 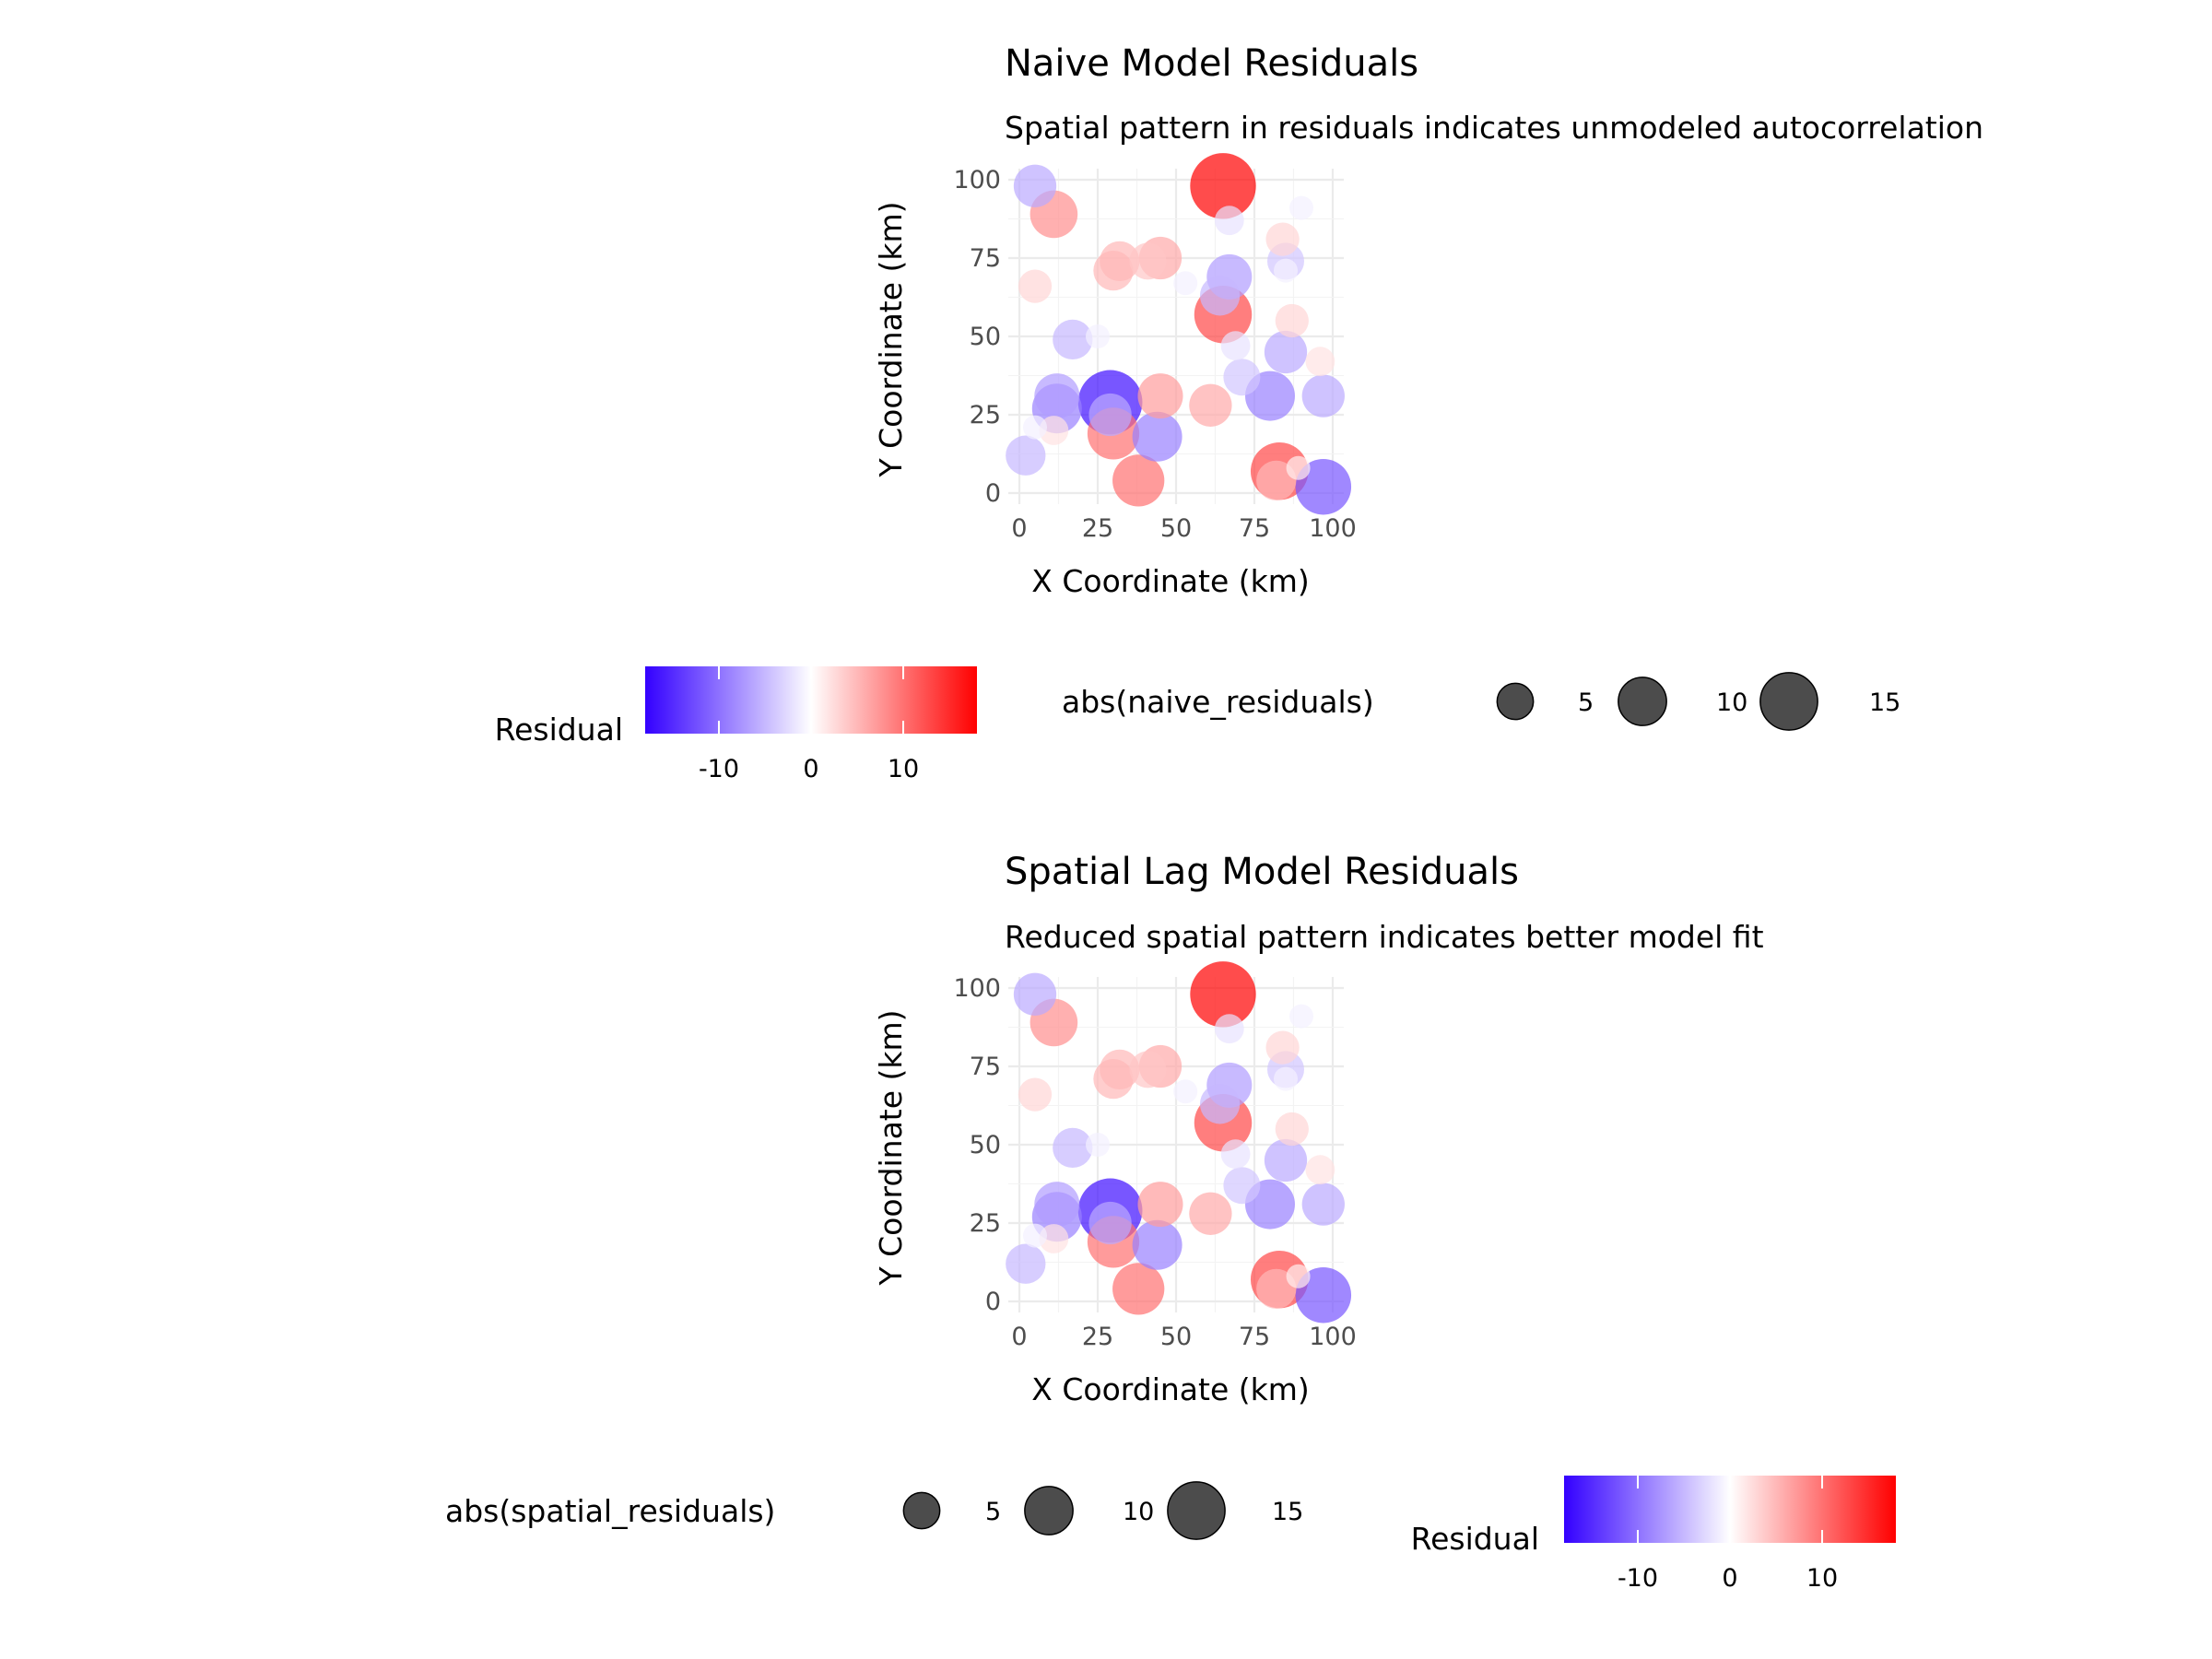 I want to click on y-tick-label: 25, so click(x=985, y=415).